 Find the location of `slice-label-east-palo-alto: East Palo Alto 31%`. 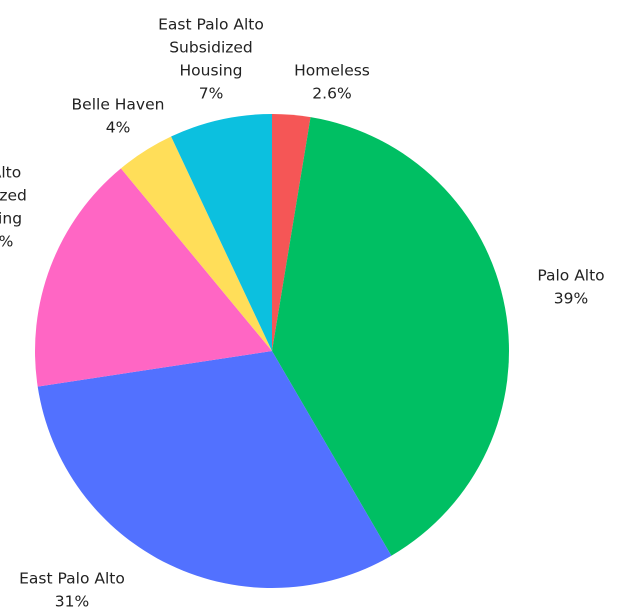

slice-label-east-palo-alto: East Palo Alto 31% is located at coordinates (72, 590).